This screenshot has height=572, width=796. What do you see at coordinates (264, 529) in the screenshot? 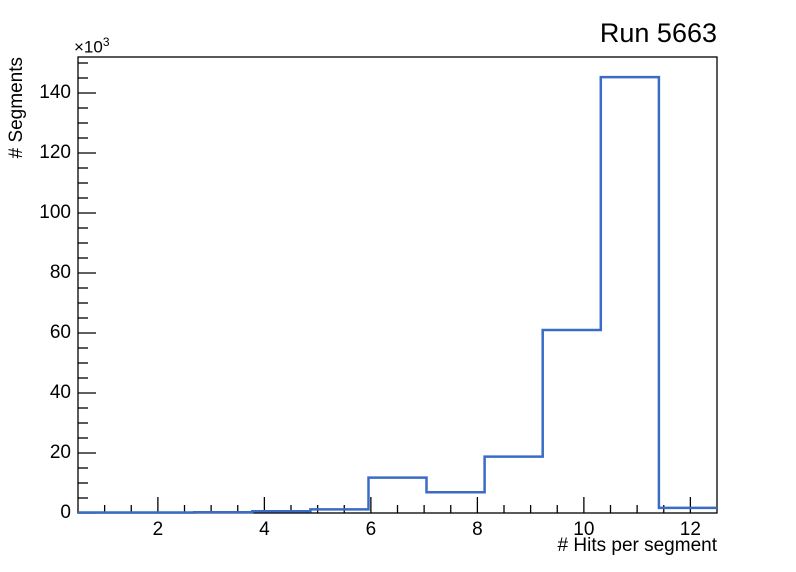
I see `x-tick-label: 4` at bounding box center [264, 529].